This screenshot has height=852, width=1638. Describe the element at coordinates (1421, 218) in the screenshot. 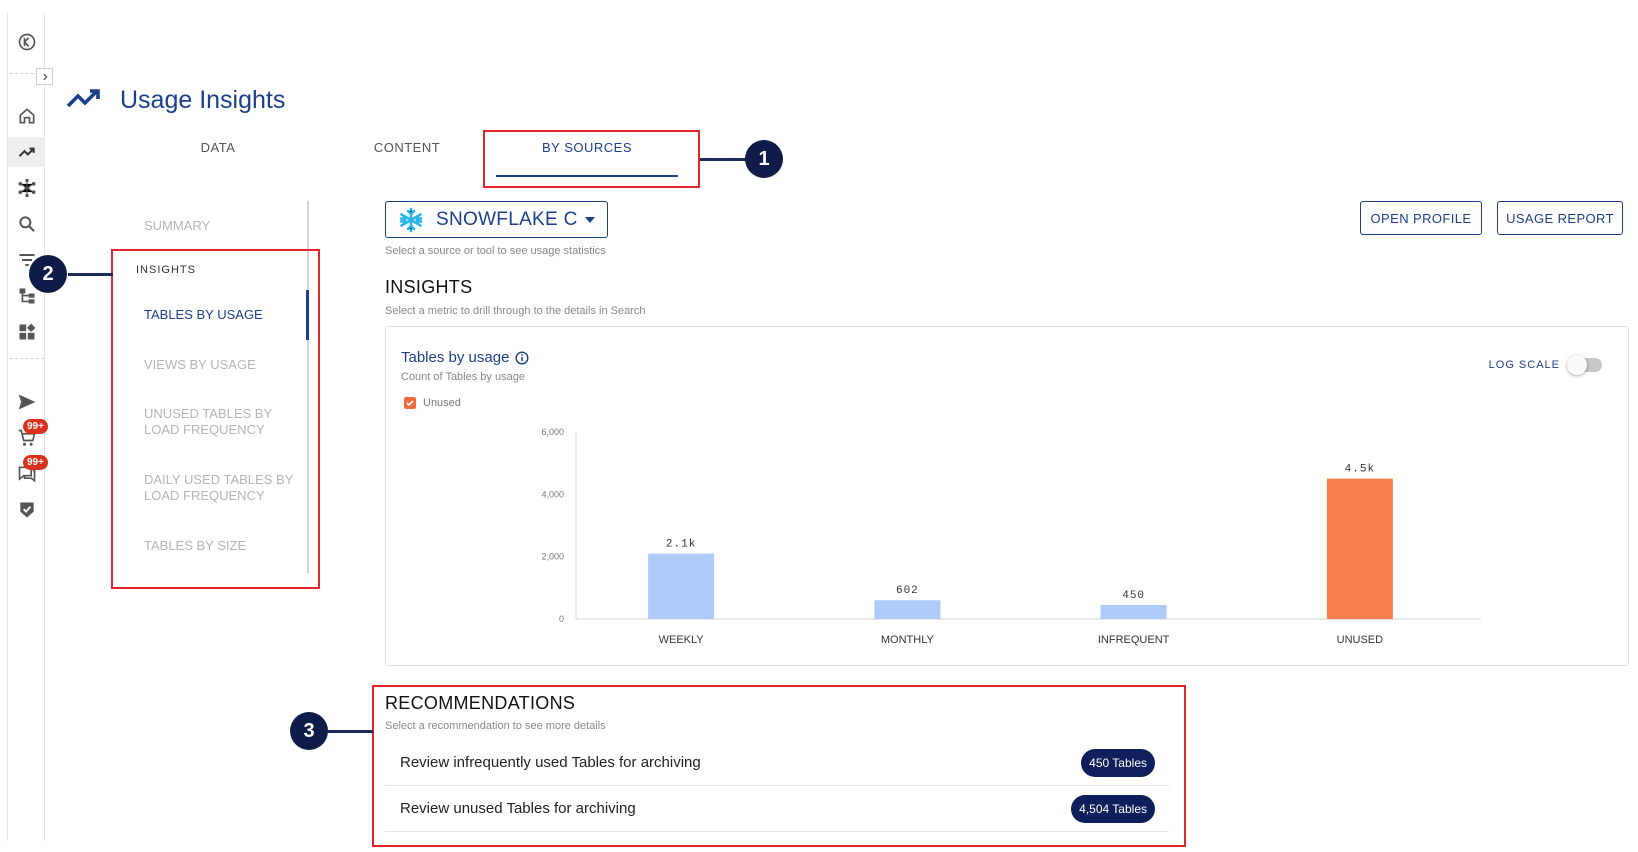

I see `open-profile-button: OPEN PROFILE` at that location.